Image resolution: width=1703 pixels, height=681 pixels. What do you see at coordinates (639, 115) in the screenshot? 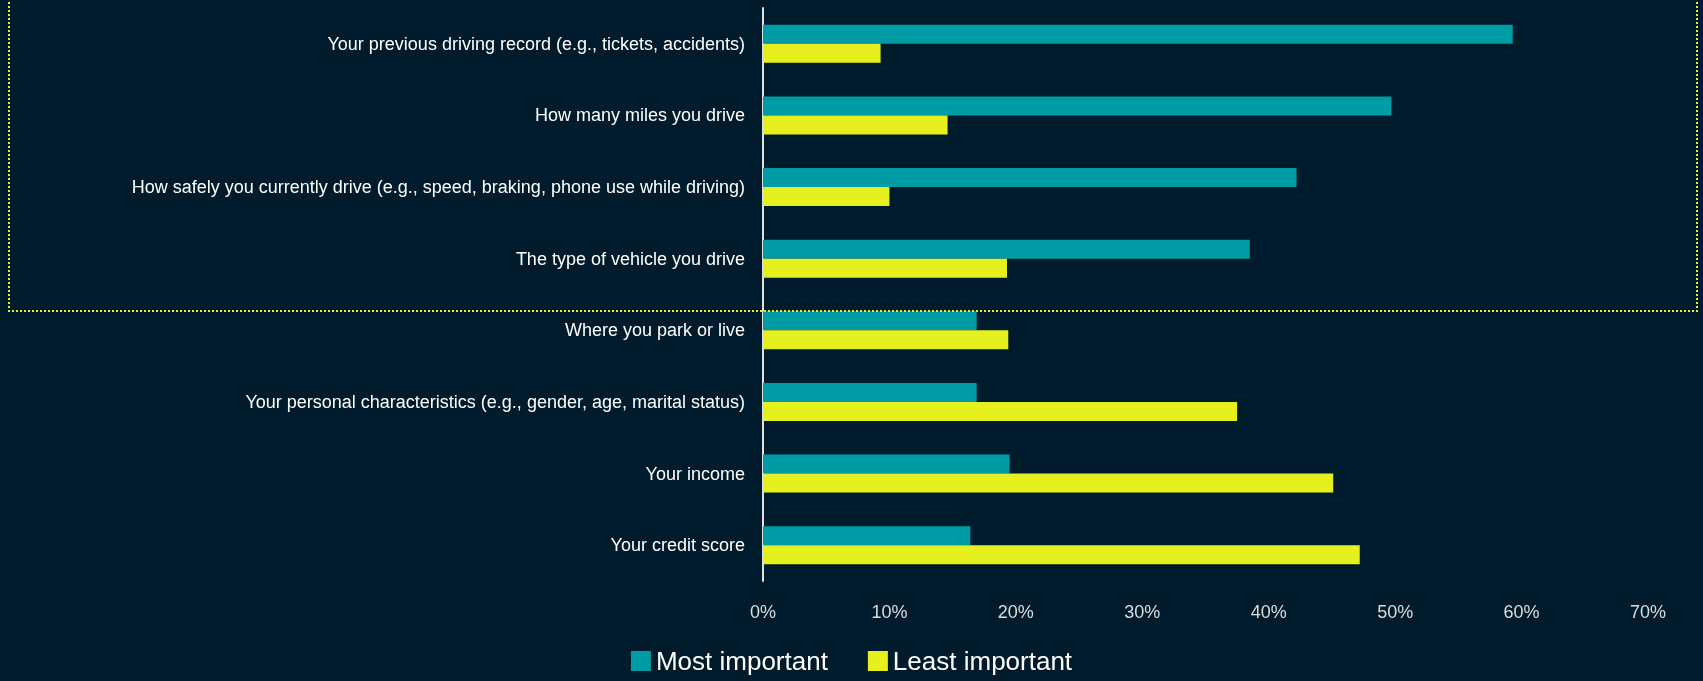
I see `y-tick-label: How many miles you drive` at bounding box center [639, 115].